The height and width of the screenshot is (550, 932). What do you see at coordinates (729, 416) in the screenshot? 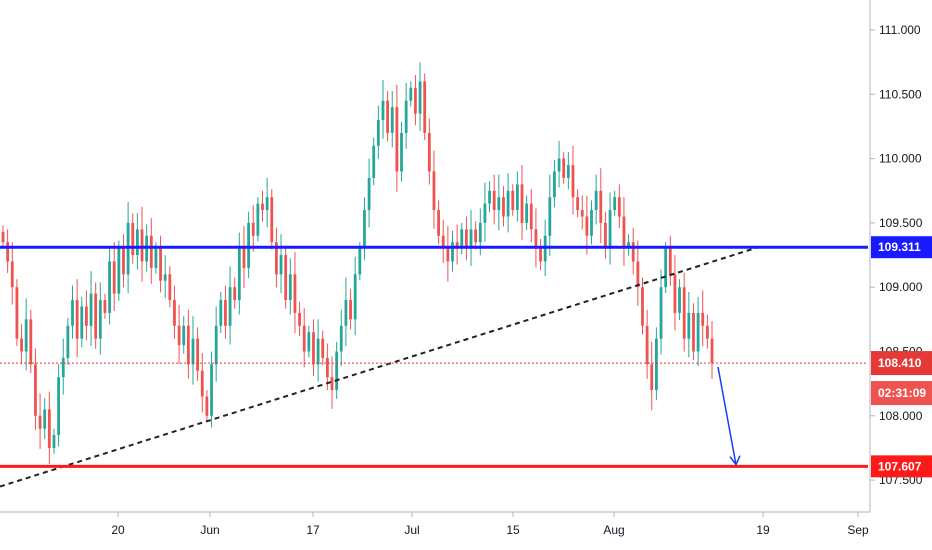
I see `projection-arrow` at bounding box center [729, 416].